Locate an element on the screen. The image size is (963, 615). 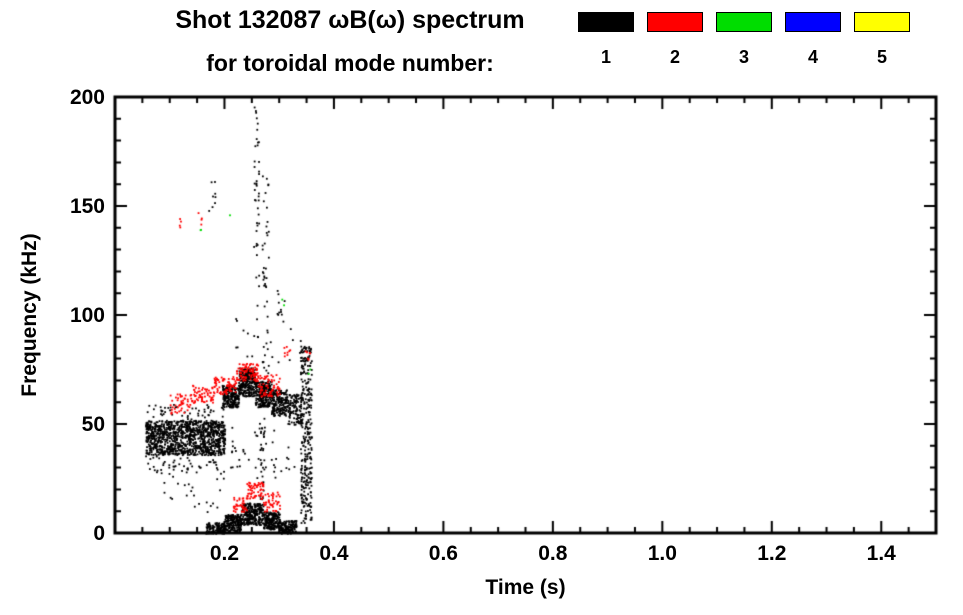
legend: 1 2 3 4 5 is located at coordinates (744, 40).